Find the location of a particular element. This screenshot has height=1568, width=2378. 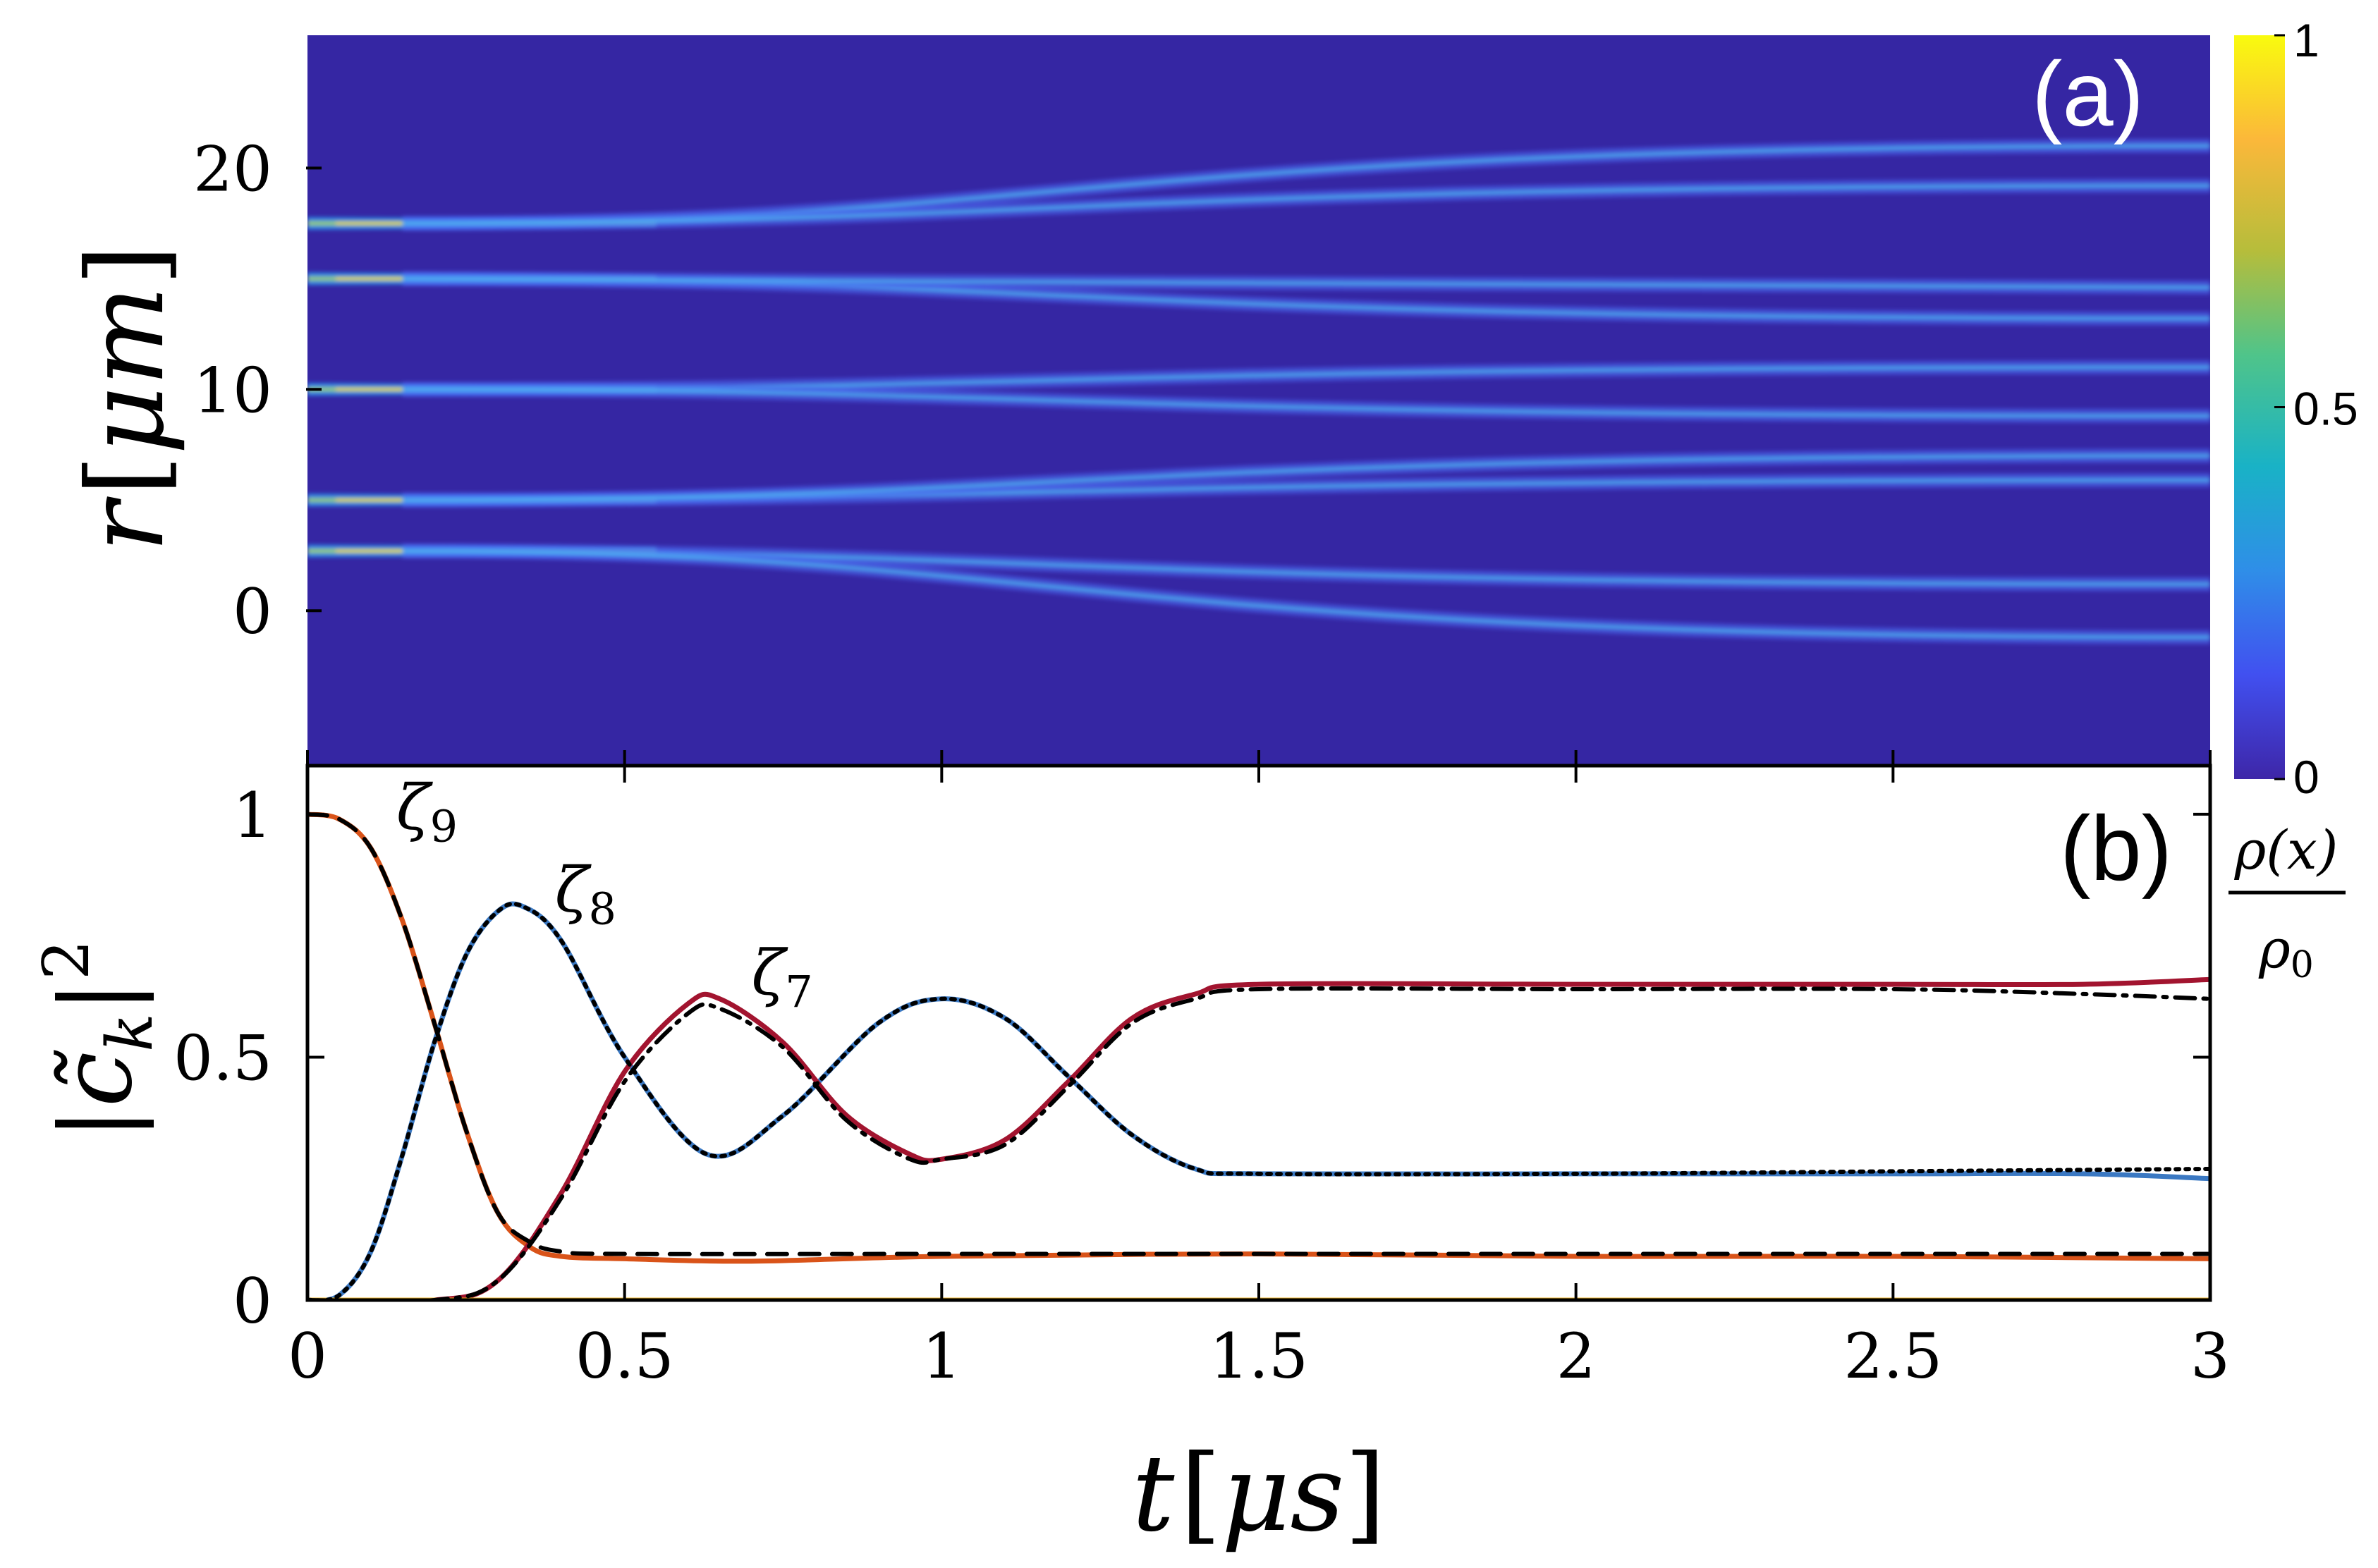

heatmap-y-tick-label: 0 is located at coordinates (253, 611).